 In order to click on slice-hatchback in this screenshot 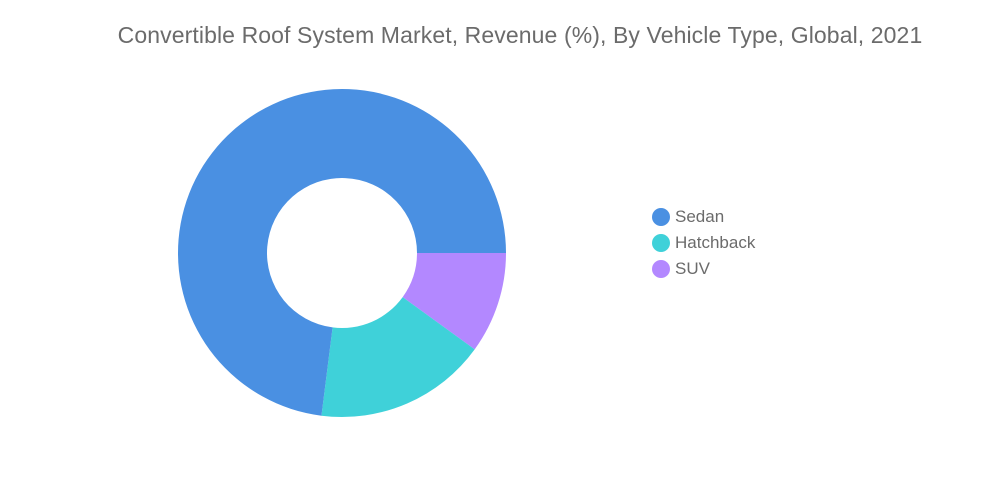, I will do `click(398, 357)`.